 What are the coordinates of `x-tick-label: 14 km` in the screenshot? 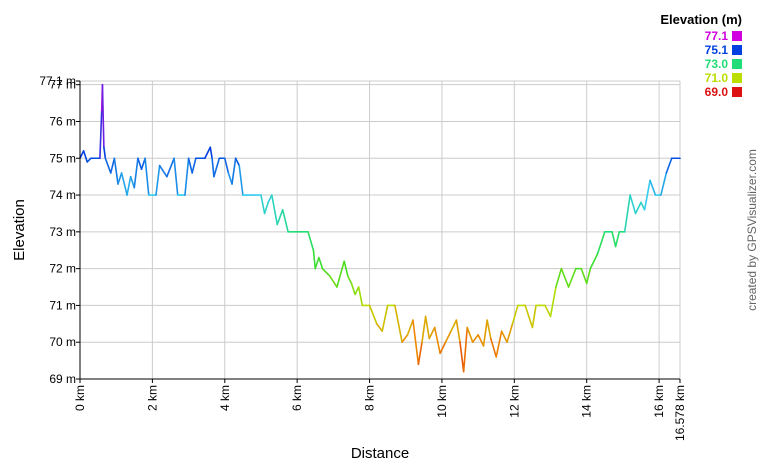 It's located at (587, 401).